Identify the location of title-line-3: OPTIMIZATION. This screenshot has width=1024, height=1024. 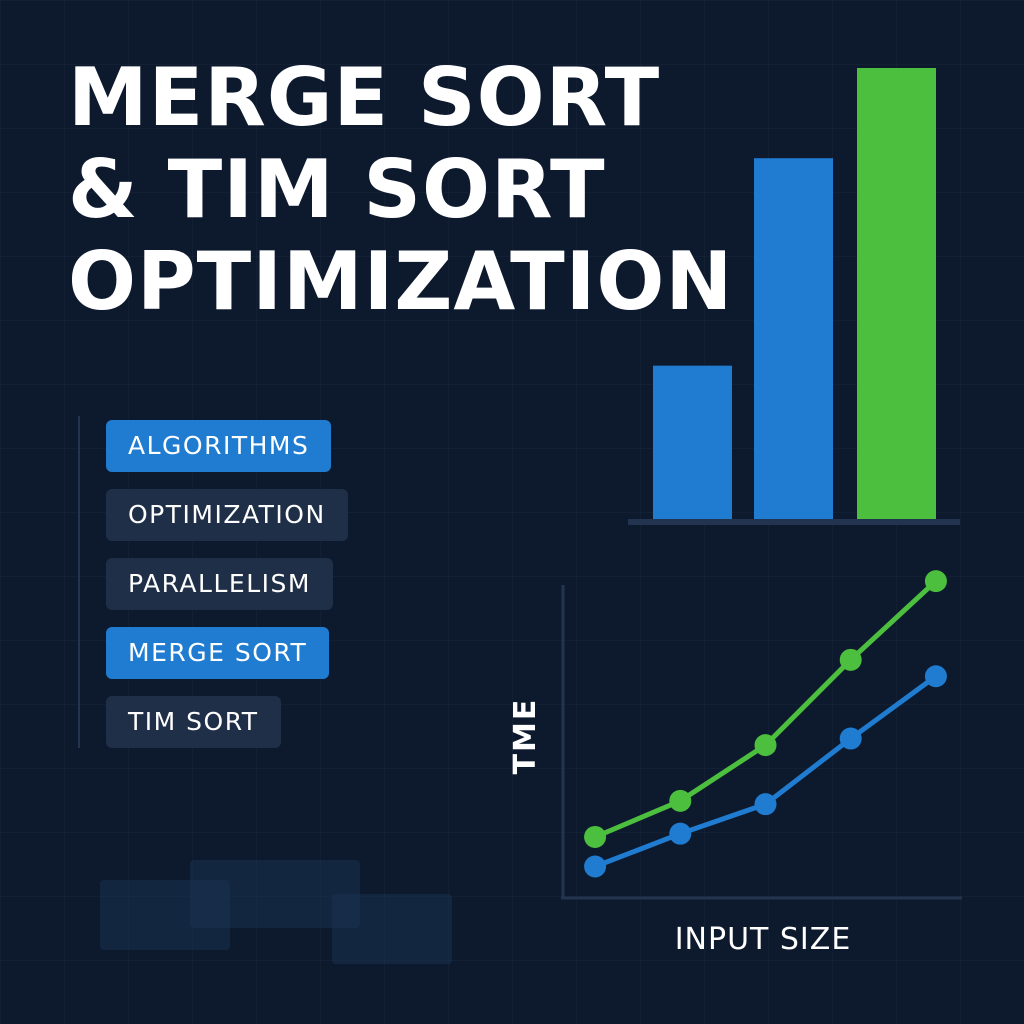
(401, 281).